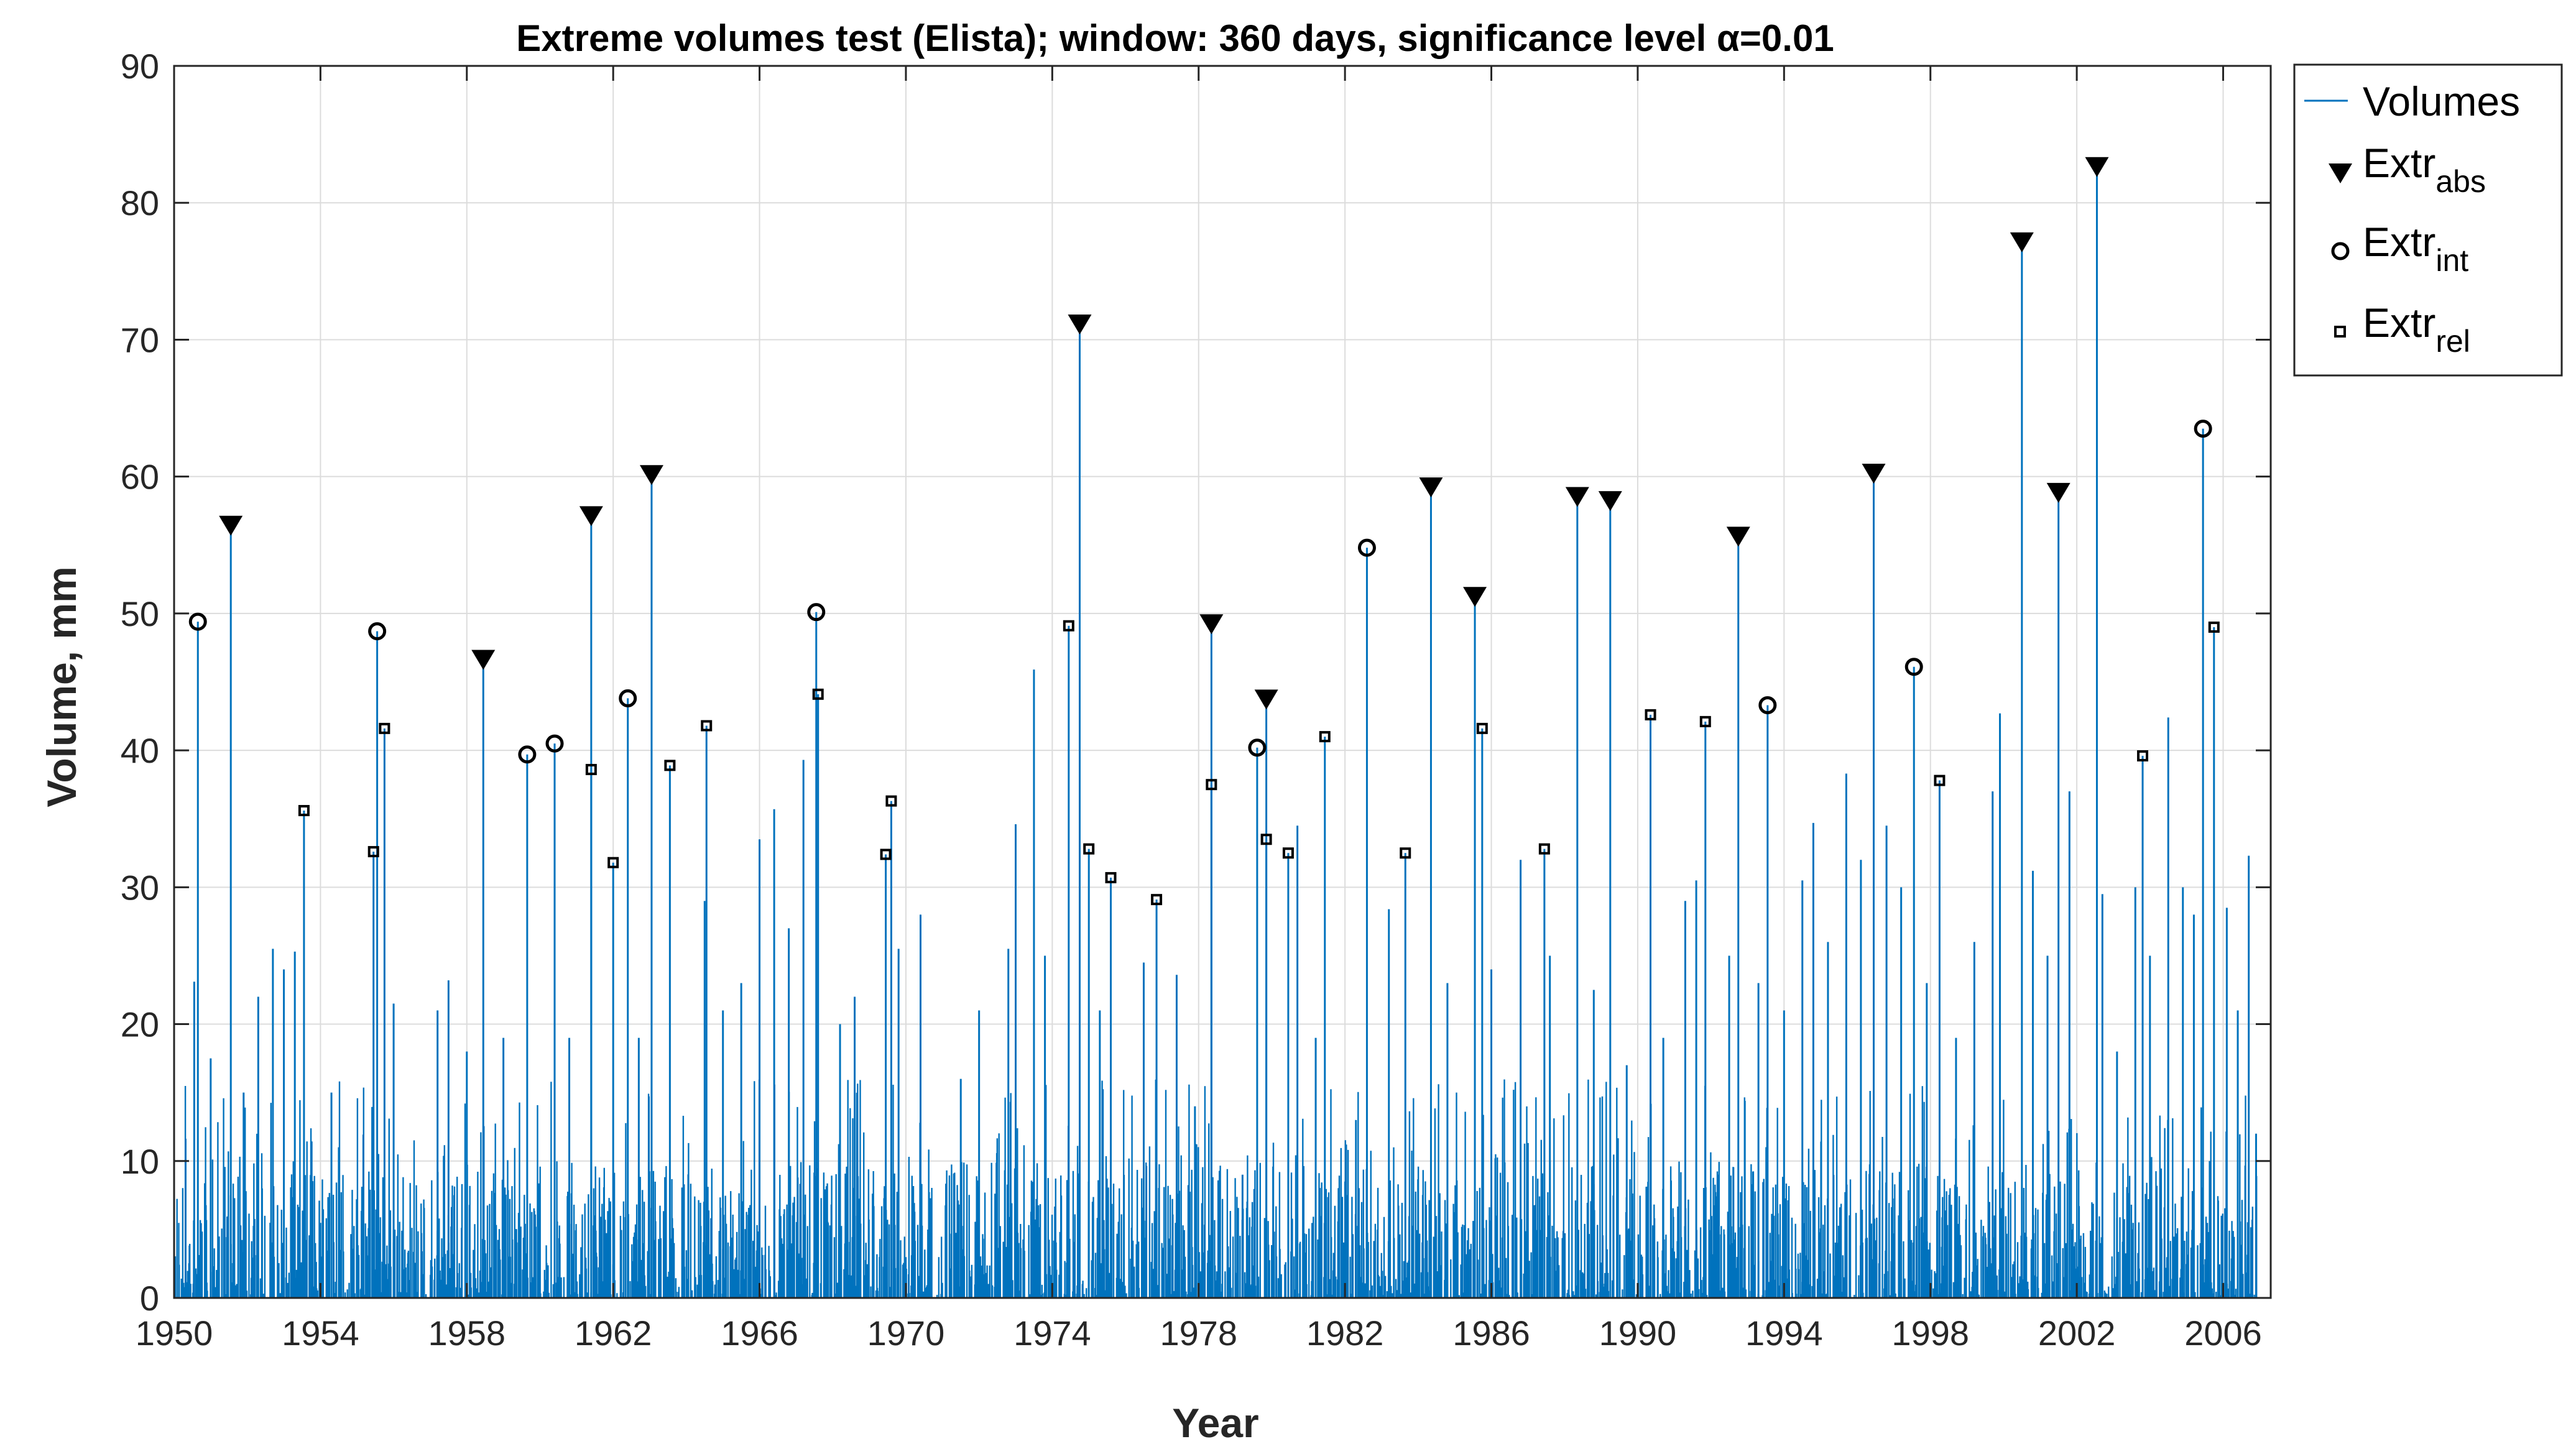  Describe the element at coordinates (1638, 1333) in the screenshot. I see `x-tick-label: 1990` at that location.